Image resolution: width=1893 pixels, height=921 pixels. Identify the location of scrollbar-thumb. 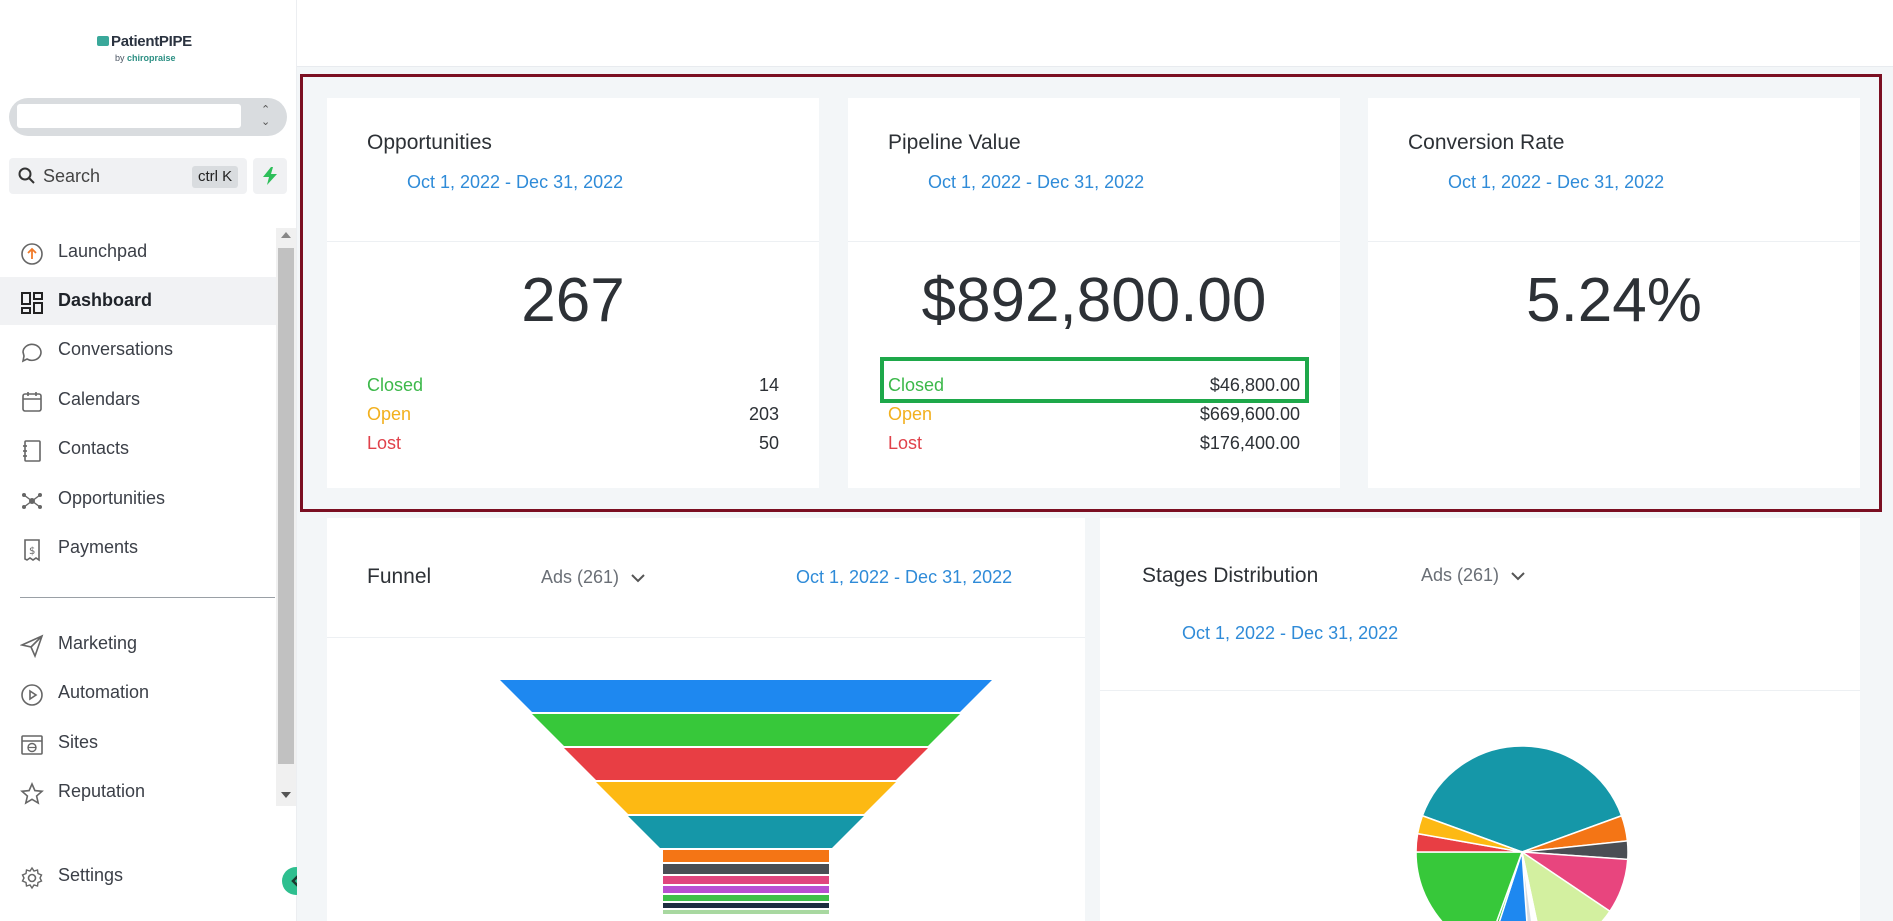
(286, 506).